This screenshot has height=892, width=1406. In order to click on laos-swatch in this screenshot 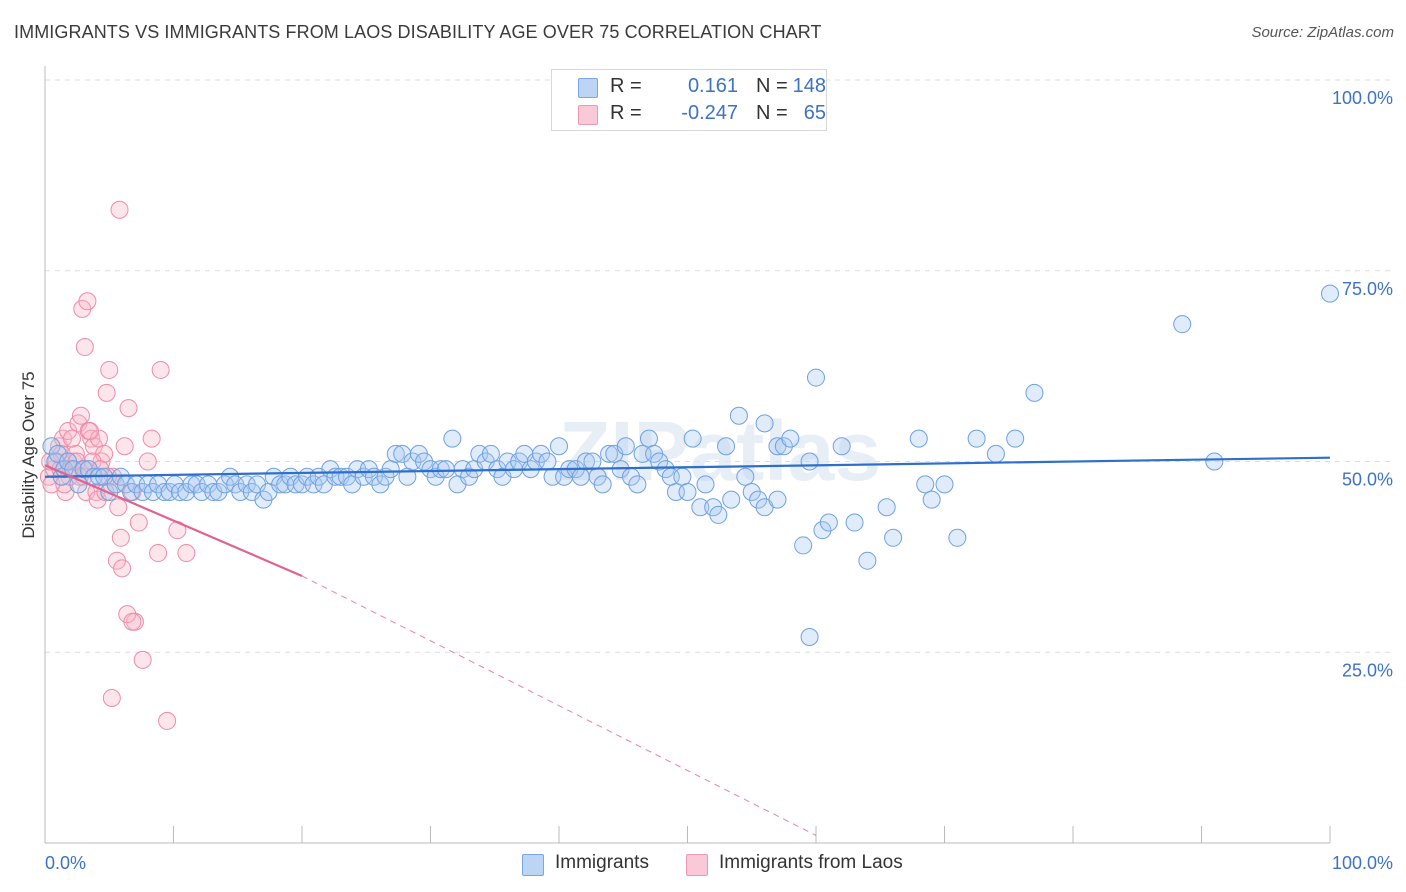, I will do `click(588, 115)`.